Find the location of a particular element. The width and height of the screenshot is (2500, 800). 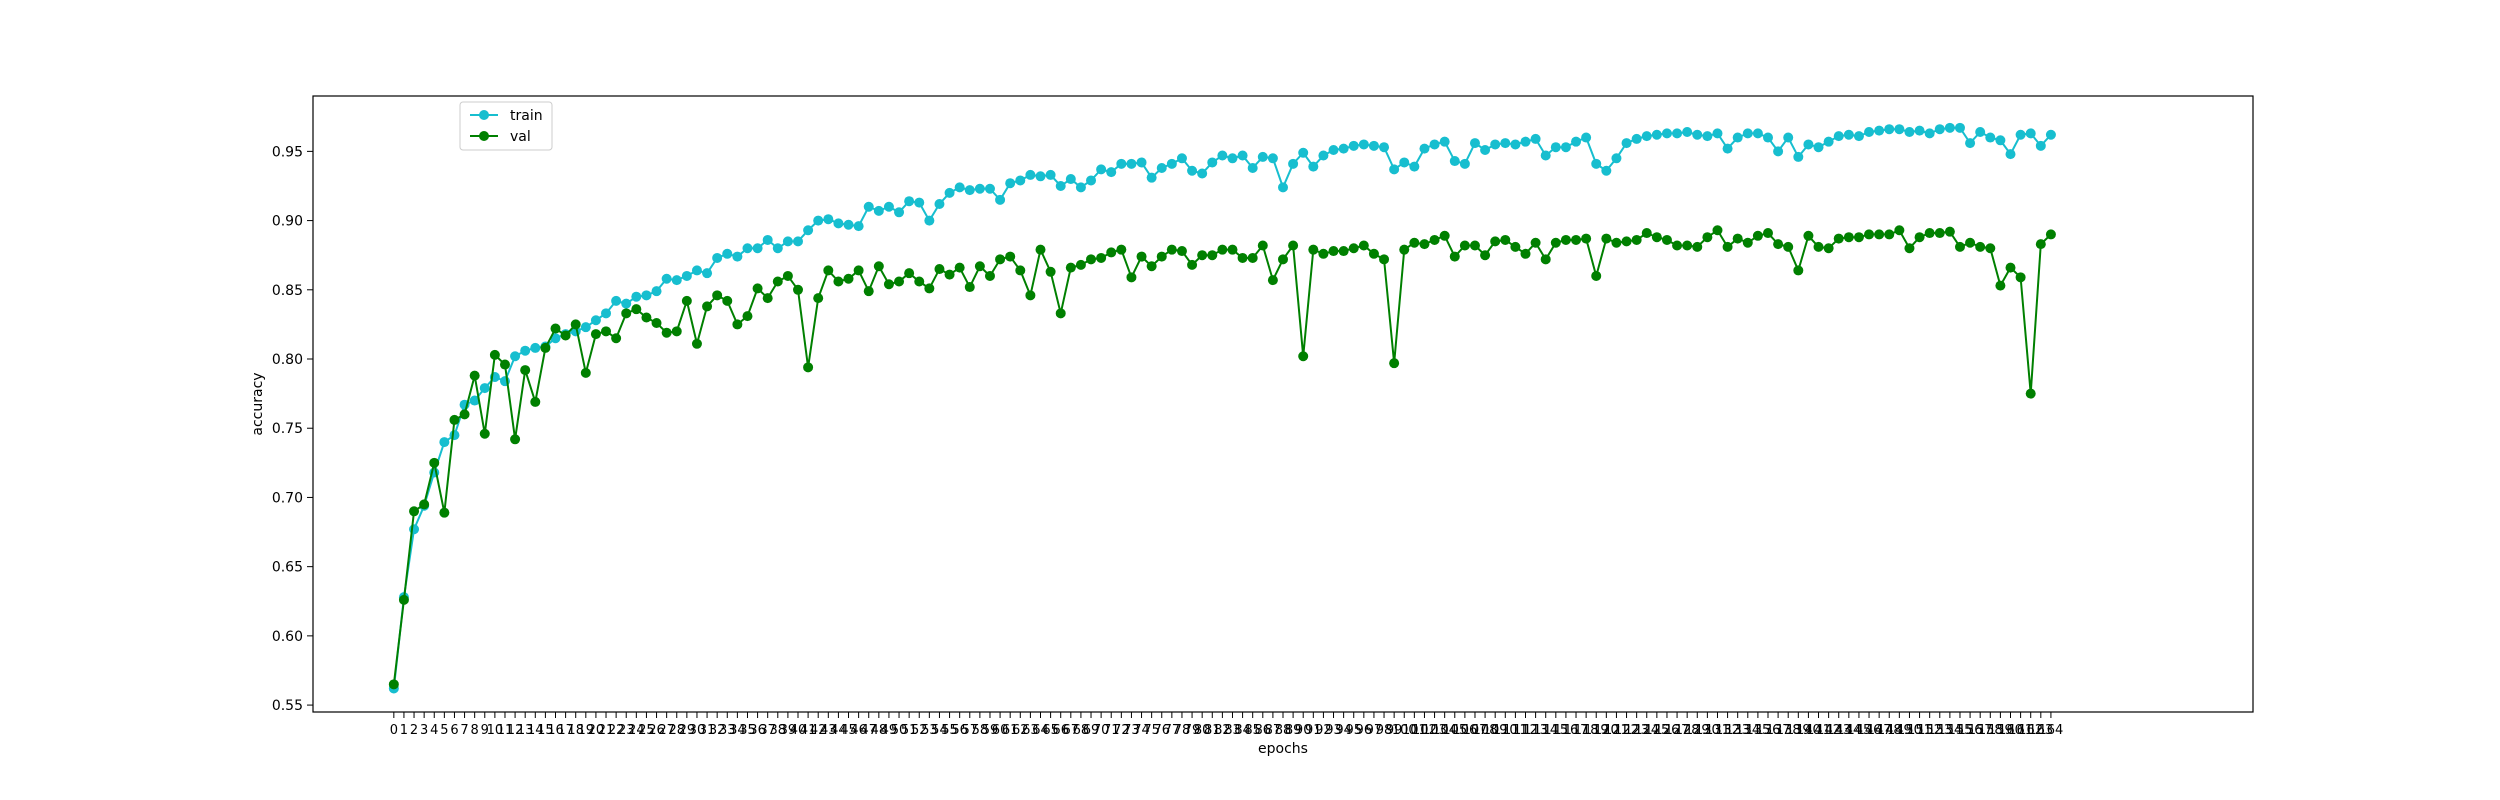

x-tick-label: 108 is located at coordinates (1485, 730).